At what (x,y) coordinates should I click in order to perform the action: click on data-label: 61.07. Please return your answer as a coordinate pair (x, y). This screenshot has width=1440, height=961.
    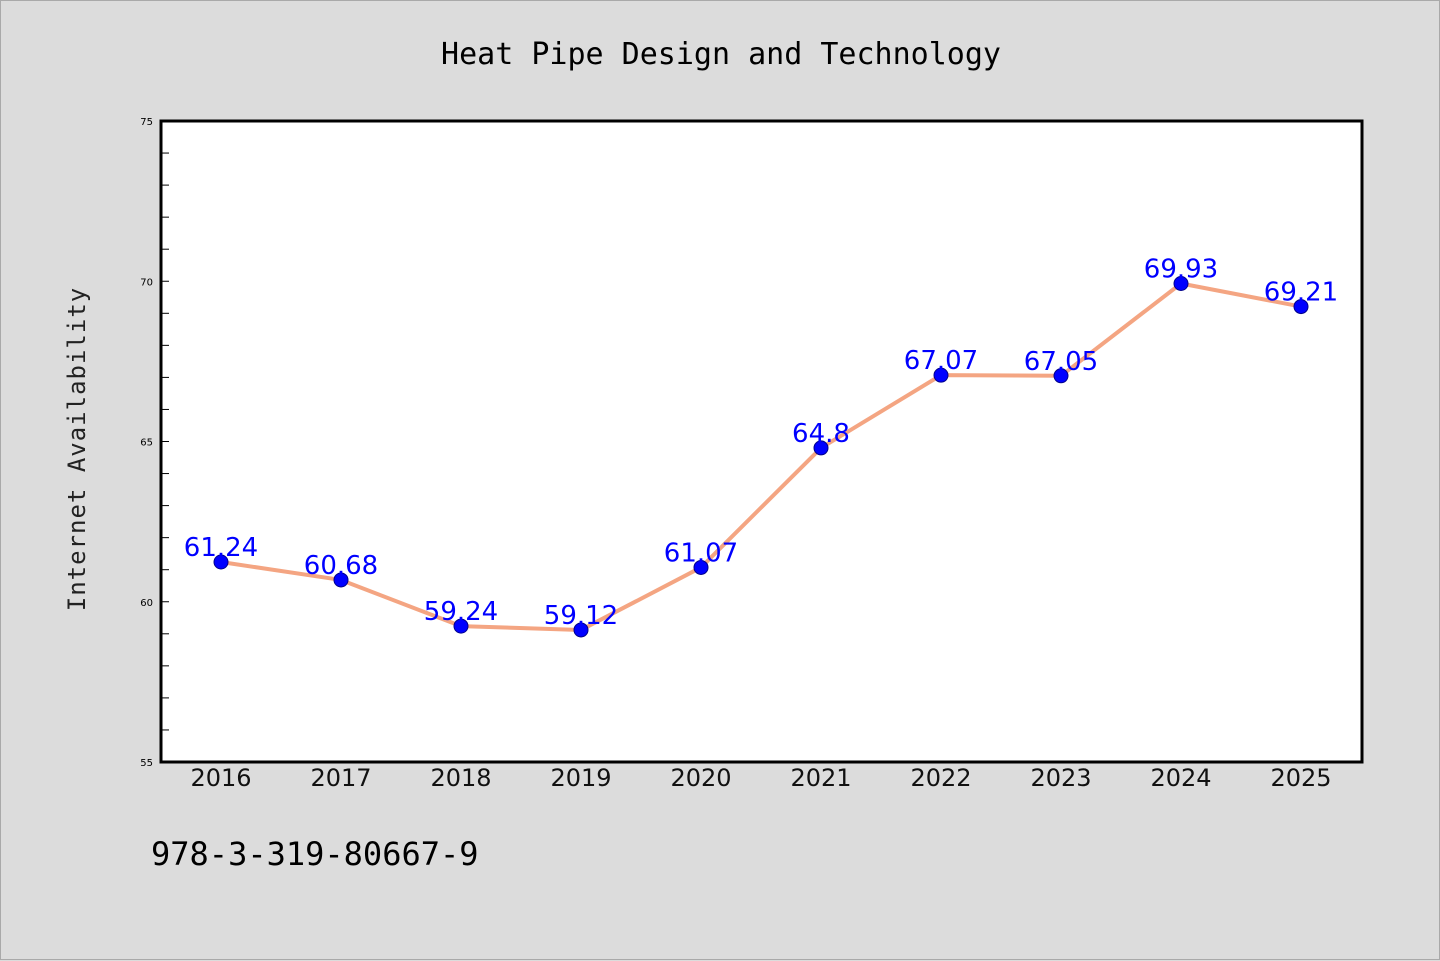
    Looking at the image, I should click on (701, 553).